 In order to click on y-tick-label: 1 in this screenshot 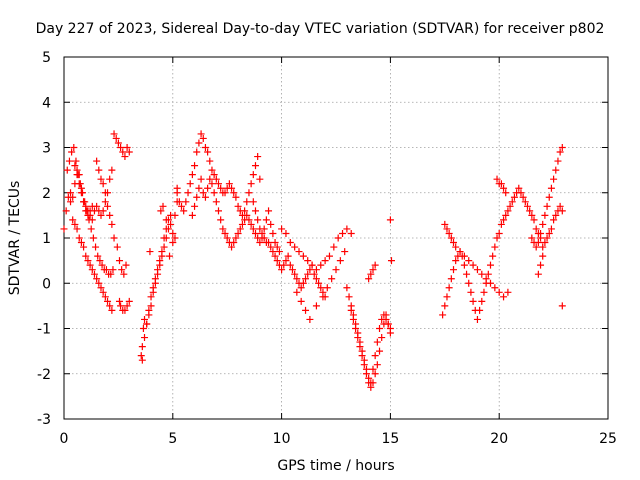, I will do `click(46, 239)`.